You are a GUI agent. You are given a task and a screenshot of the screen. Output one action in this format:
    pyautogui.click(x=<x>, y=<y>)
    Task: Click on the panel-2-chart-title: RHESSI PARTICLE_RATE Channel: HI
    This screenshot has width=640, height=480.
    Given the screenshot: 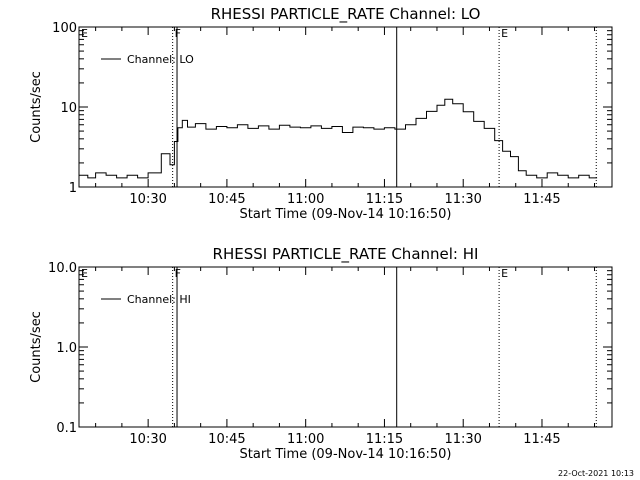 What is the action you would take?
    pyautogui.click(x=346, y=254)
    